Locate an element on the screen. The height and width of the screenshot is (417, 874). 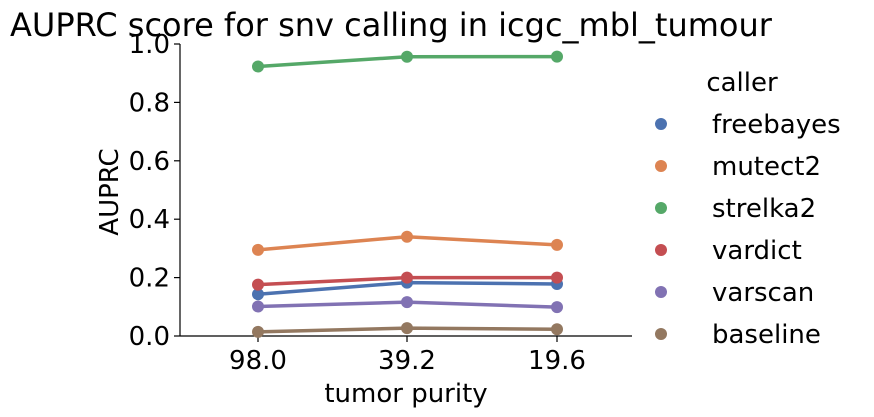
series-vardict is located at coordinates (407, 281).